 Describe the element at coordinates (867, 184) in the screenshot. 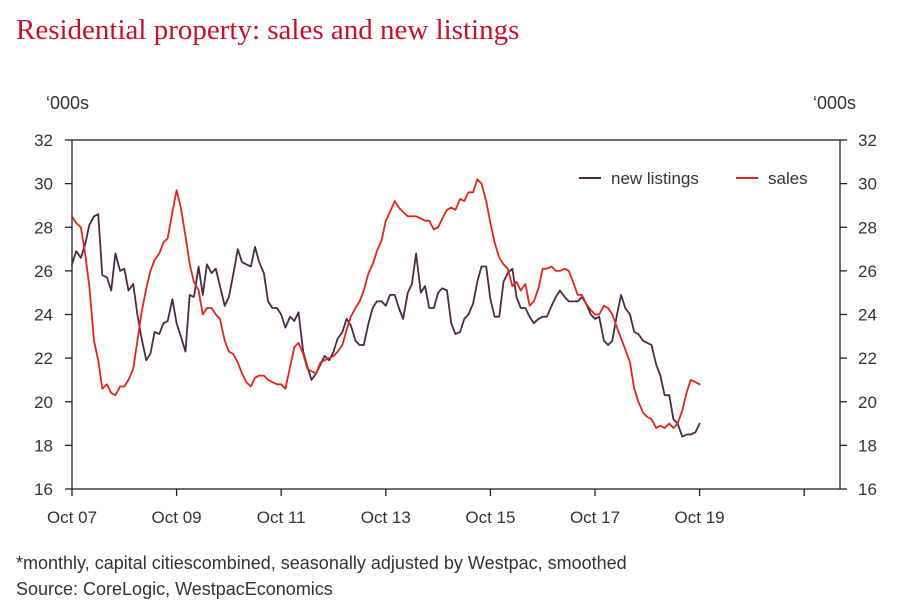

I see `y-tick-label-right: 30` at that location.